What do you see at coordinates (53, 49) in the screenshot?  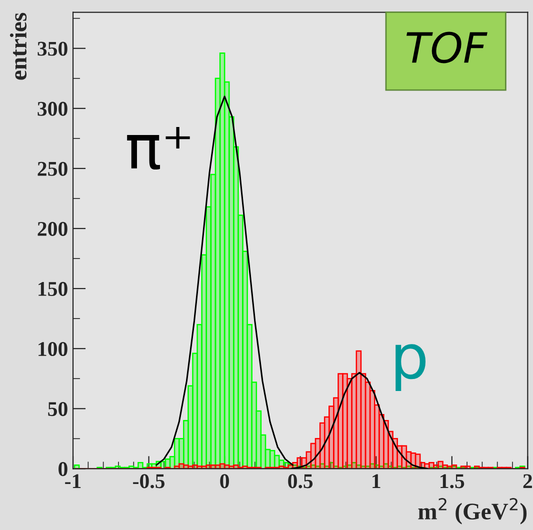 I see `y-tick-label: 350` at bounding box center [53, 49].